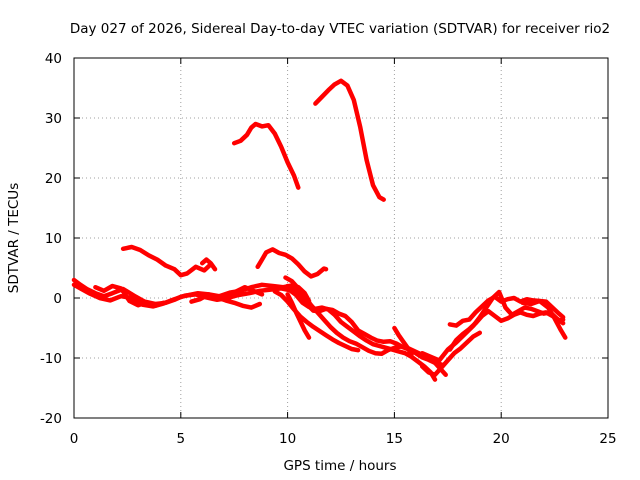  I want to click on y-tick-label: 30, so click(53, 119).